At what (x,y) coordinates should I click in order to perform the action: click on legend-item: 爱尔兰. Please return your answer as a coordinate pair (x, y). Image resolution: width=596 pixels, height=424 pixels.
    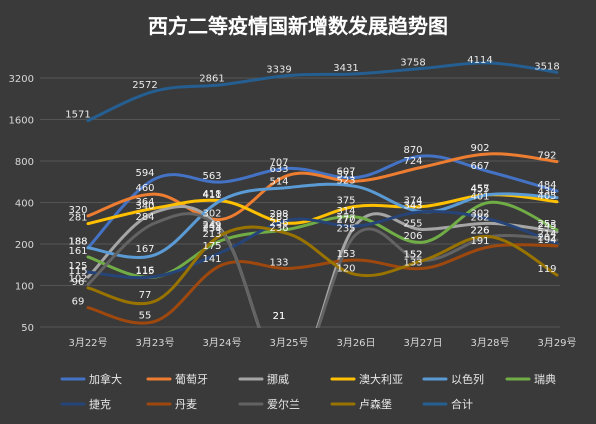
    Looking at the image, I should click on (269, 404).